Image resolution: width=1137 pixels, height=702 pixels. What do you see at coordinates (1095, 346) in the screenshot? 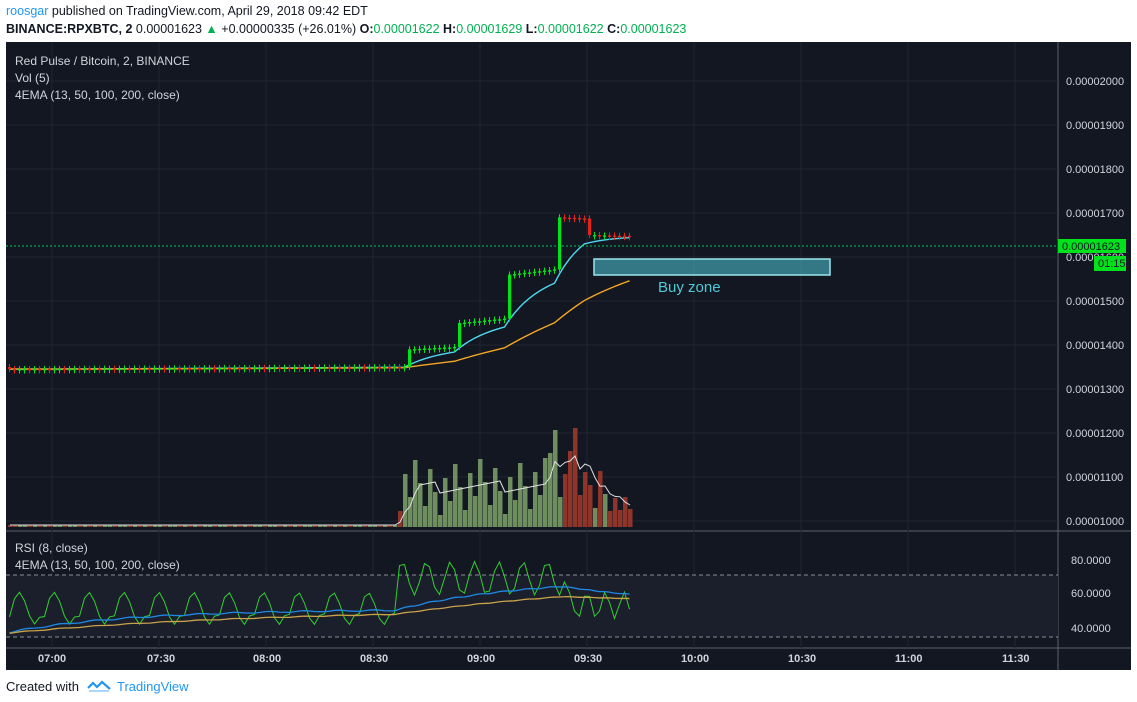
I see `price-tick: 0.00001400` at bounding box center [1095, 346].